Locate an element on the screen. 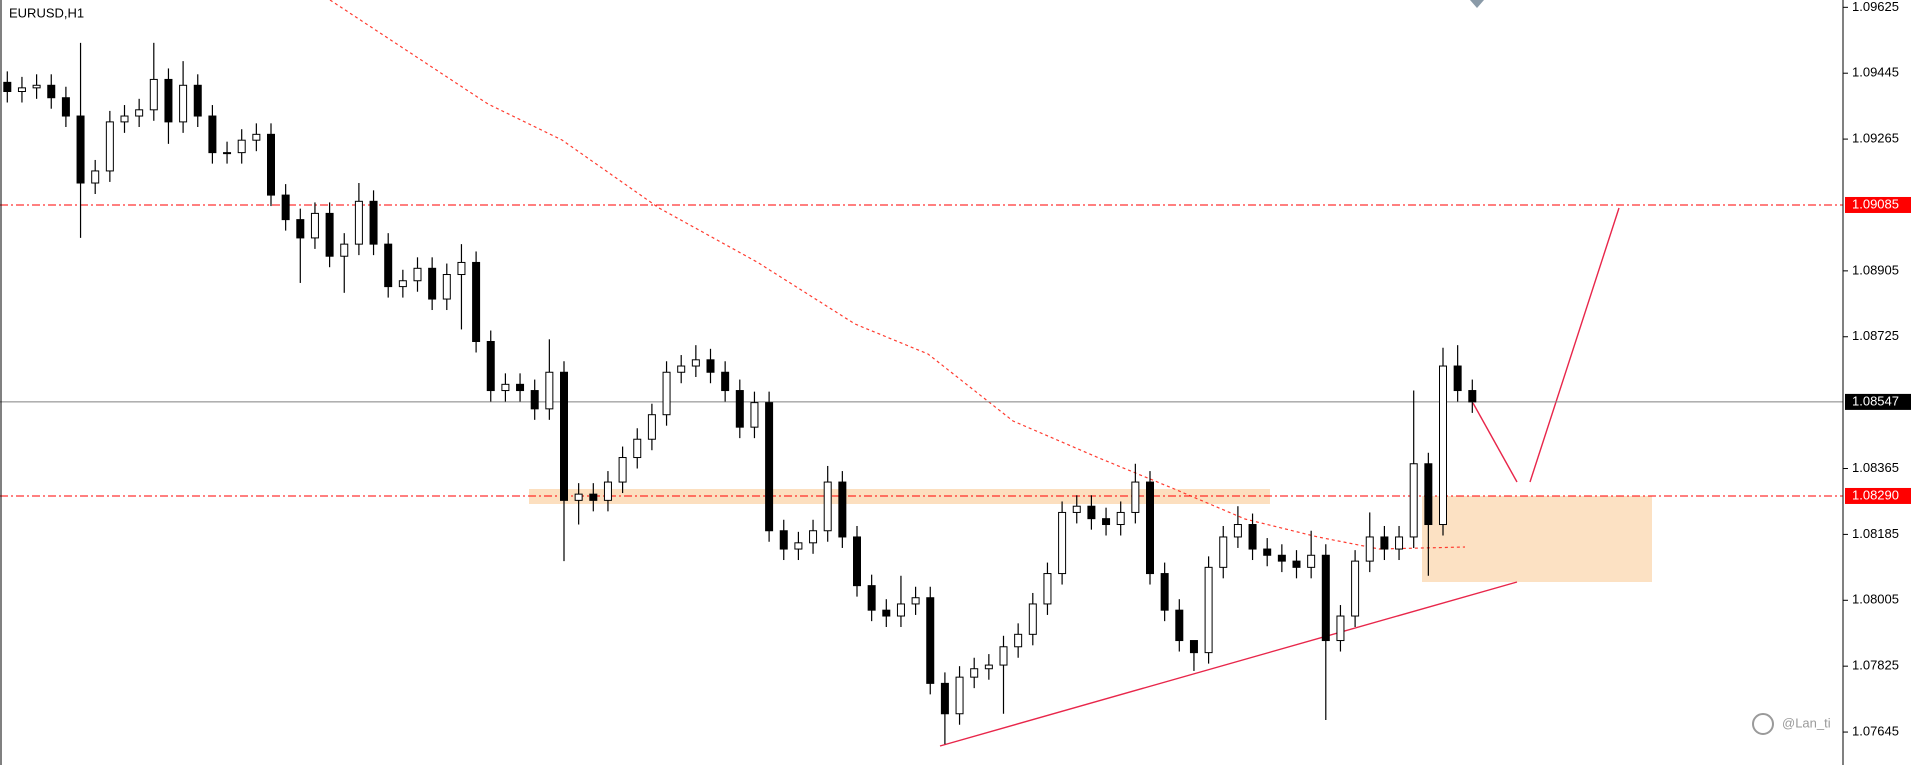 The image size is (1914, 765). y-tick-label: 1.09445 is located at coordinates (1875, 72).